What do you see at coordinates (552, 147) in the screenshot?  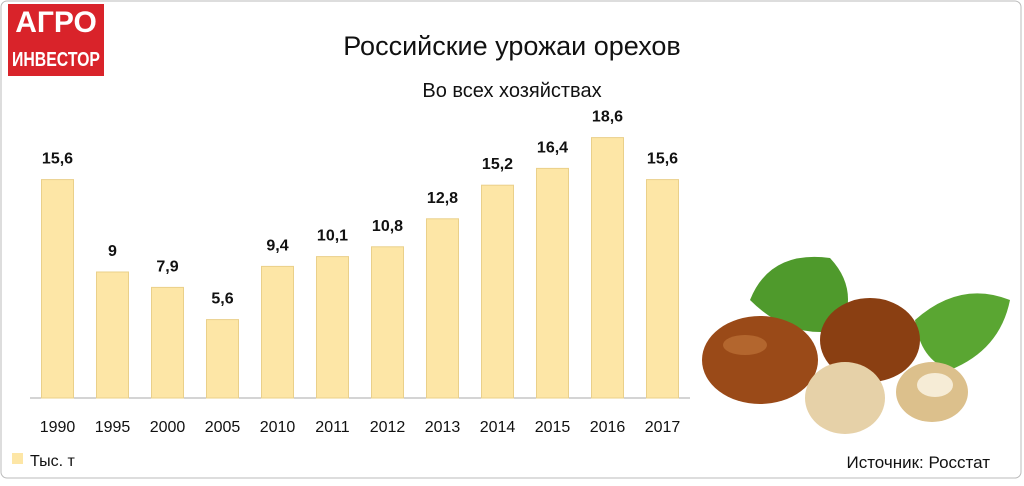 I see `value-label: 16,4` at bounding box center [552, 147].